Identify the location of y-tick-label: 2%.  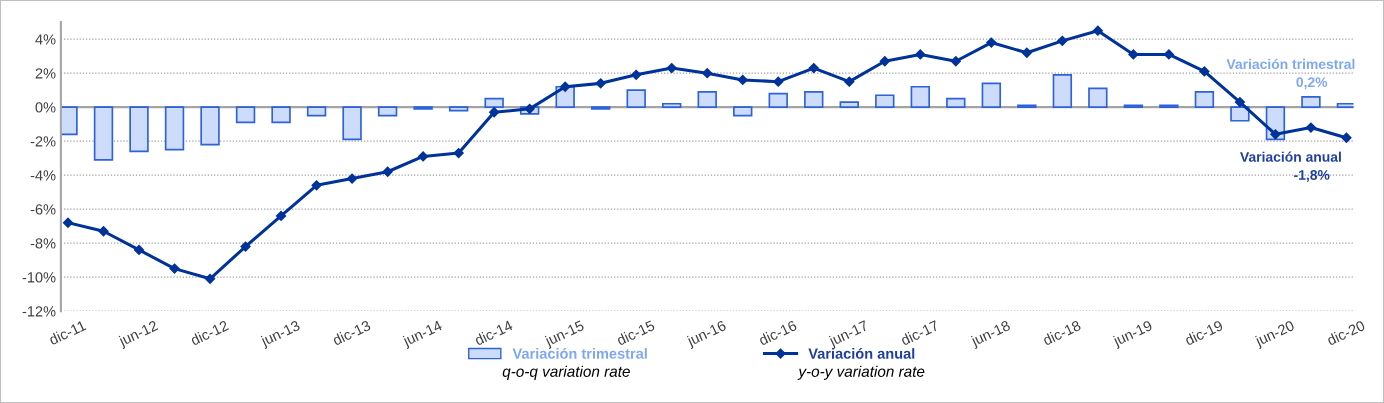
(45, 73).